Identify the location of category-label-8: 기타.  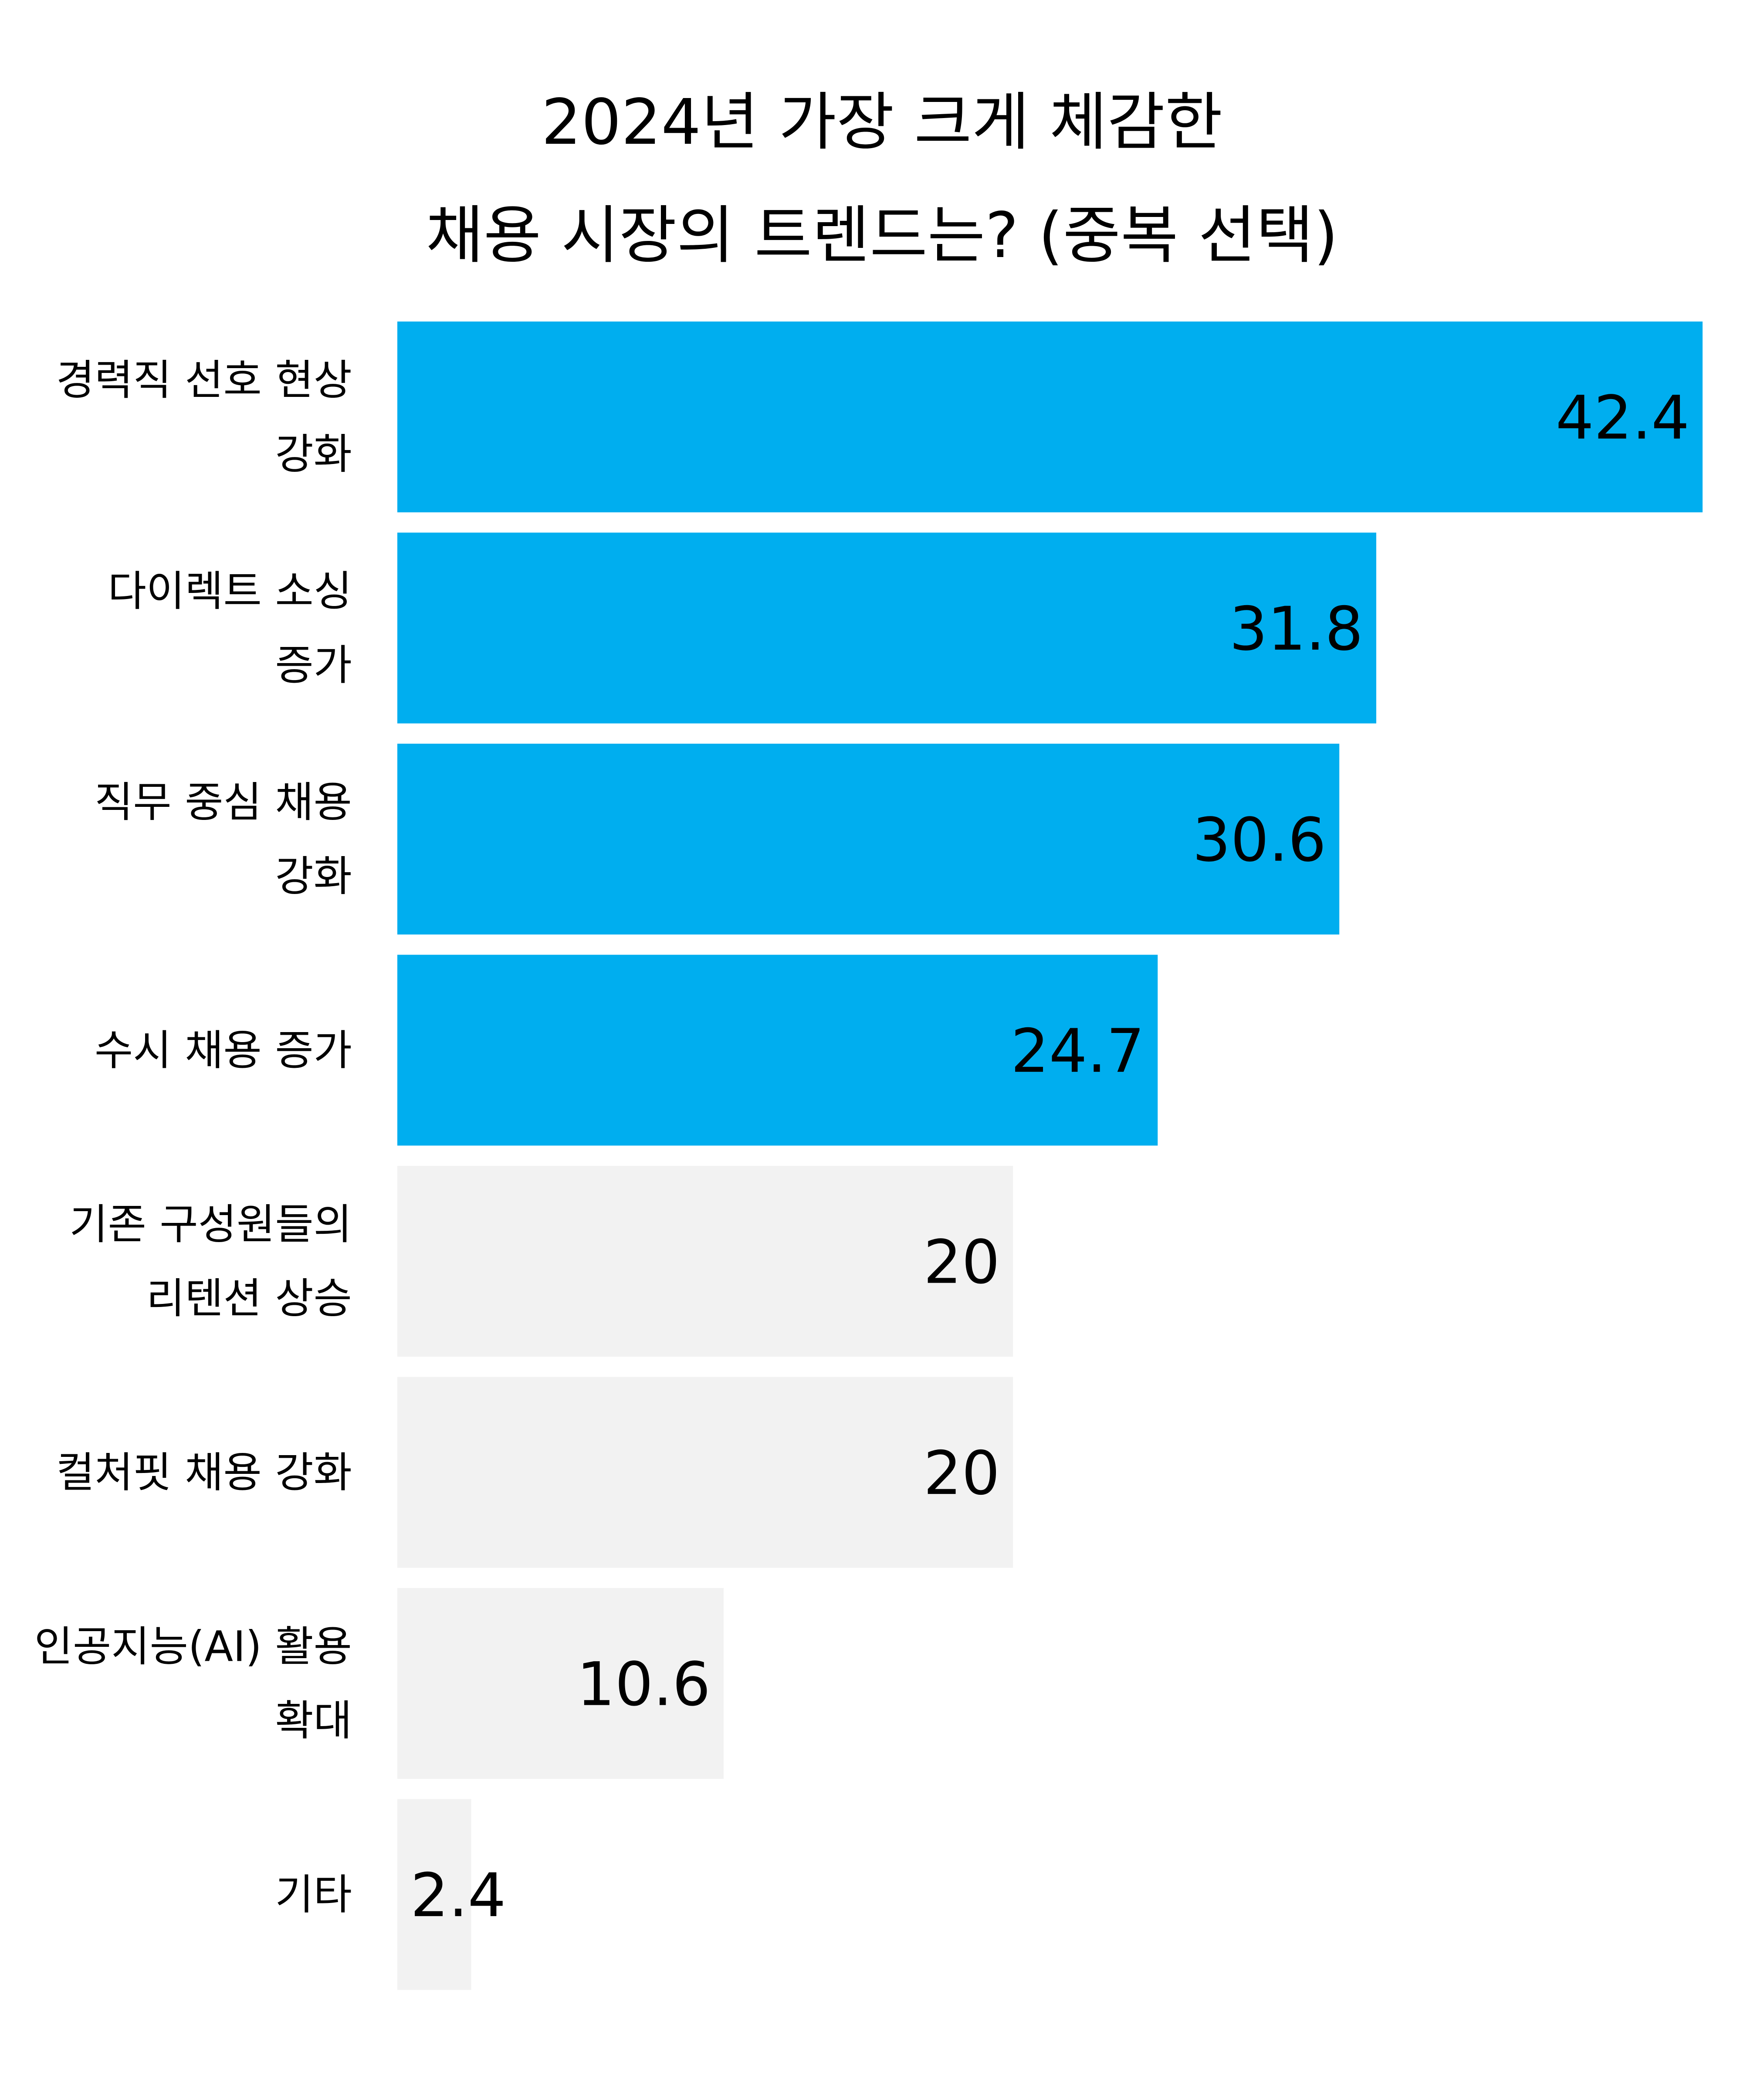
(313, 1894).